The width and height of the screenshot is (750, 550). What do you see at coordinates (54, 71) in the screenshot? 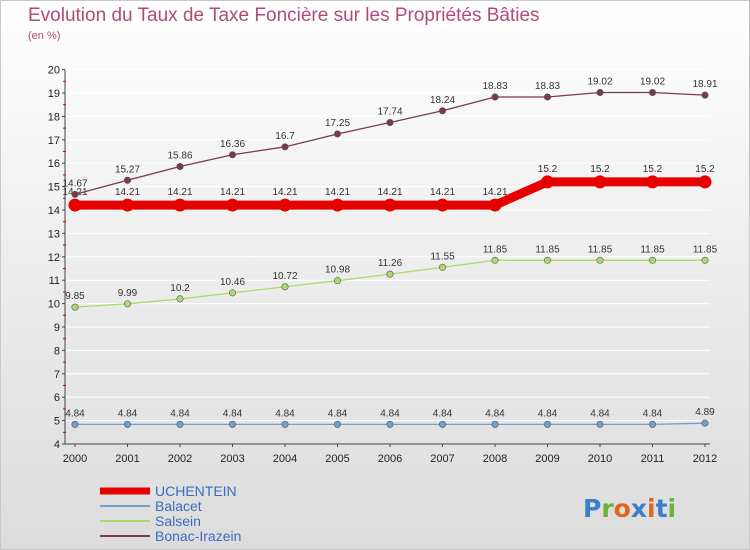
I see `y-tick-label: 20` at bounding box center [54, 71].